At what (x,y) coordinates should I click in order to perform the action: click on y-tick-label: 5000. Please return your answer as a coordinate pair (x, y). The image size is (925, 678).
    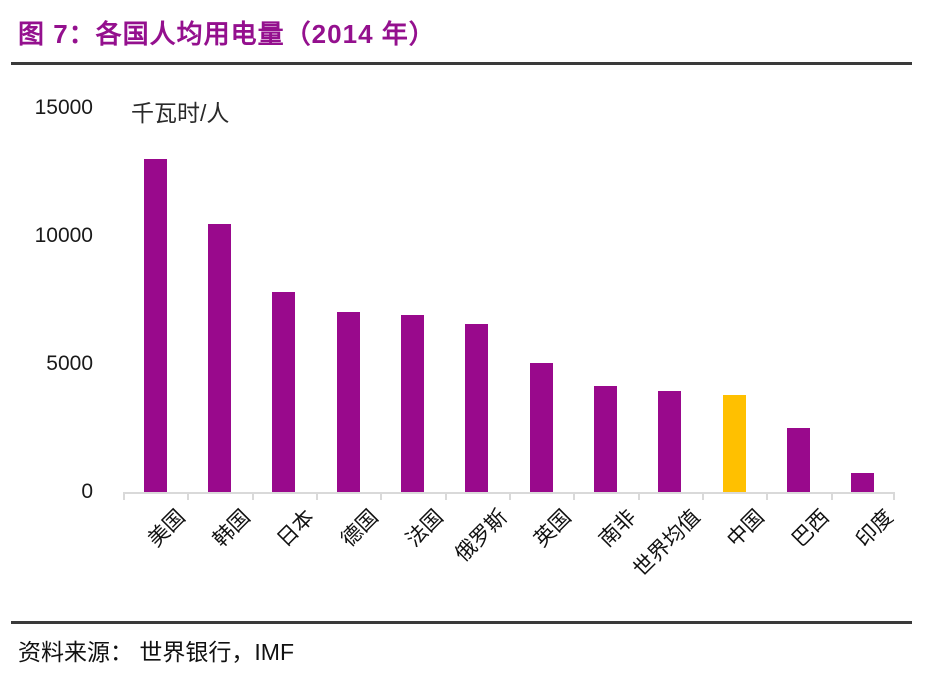
    Looking at the image, I should click on (69, 363).